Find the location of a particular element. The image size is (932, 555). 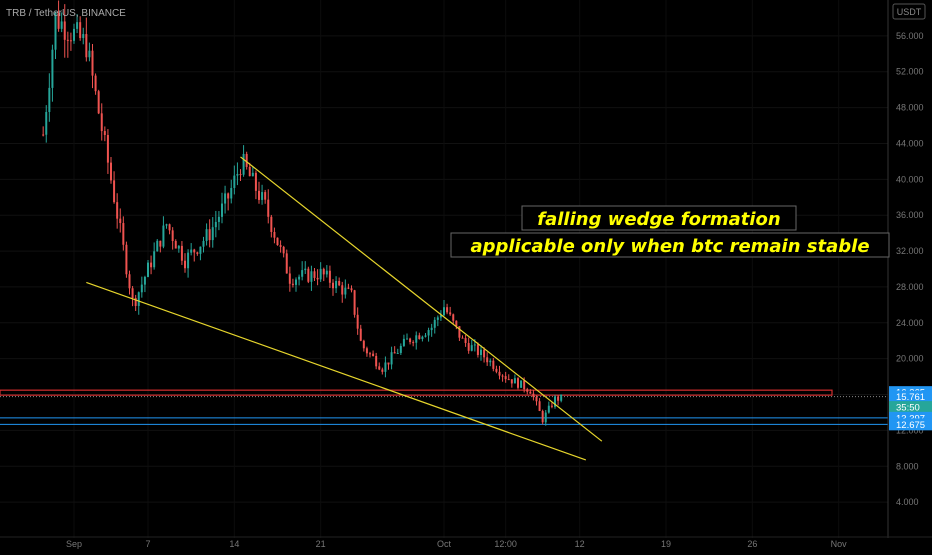

y-tick-label: 32.000 is located at coordinates (910, 251).